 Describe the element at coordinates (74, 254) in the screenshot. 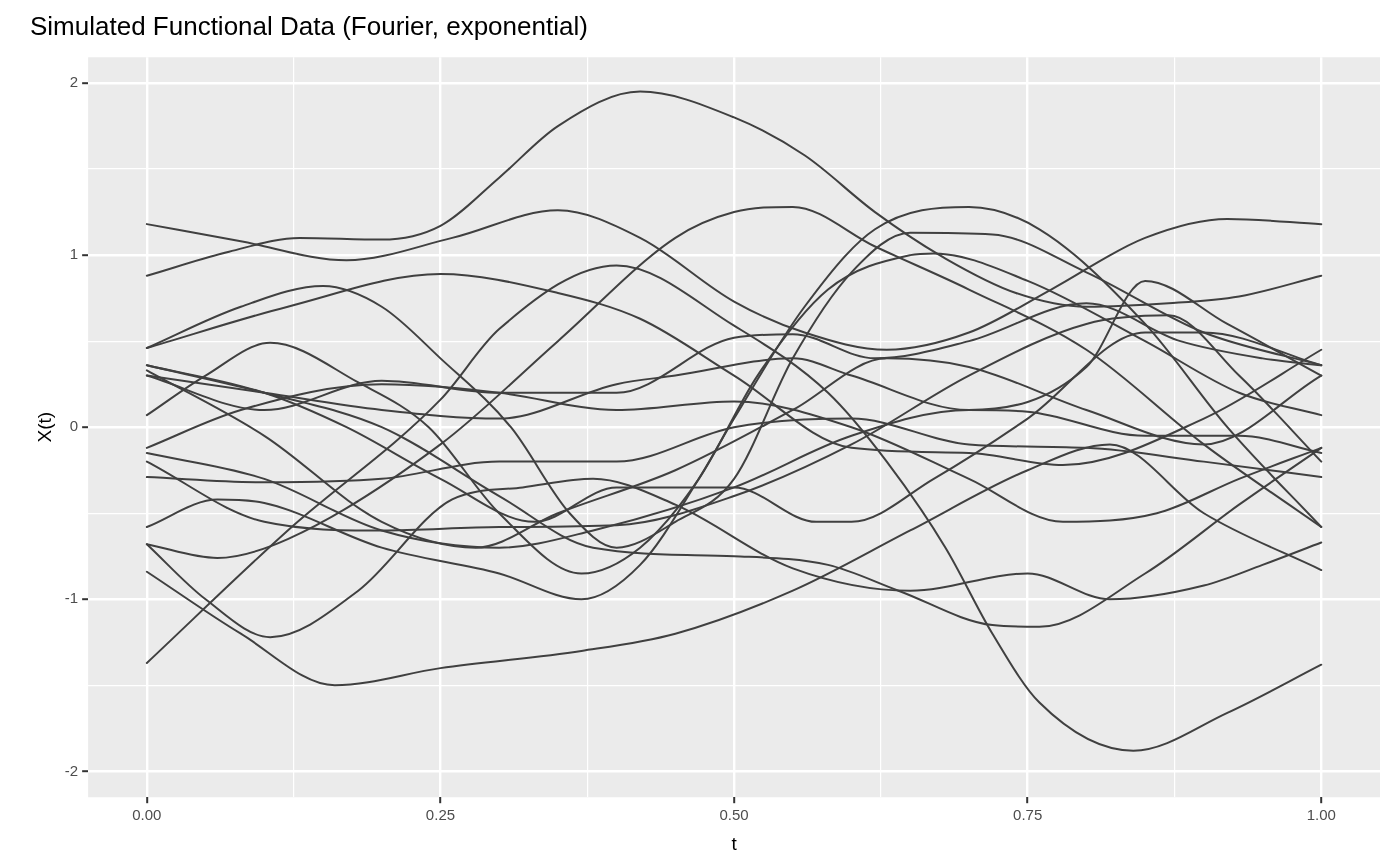

I see `y-tick-label: 1` at that location.